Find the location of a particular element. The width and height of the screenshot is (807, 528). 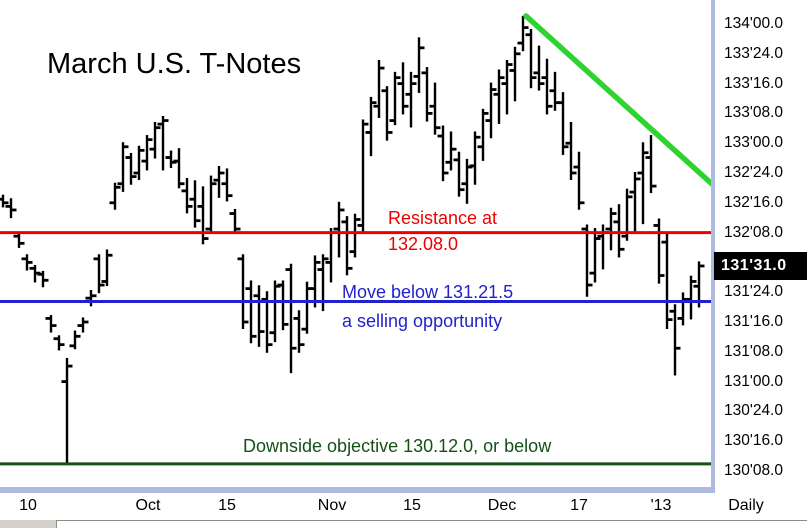

downtrend-line is located at coordinates (618, 100).